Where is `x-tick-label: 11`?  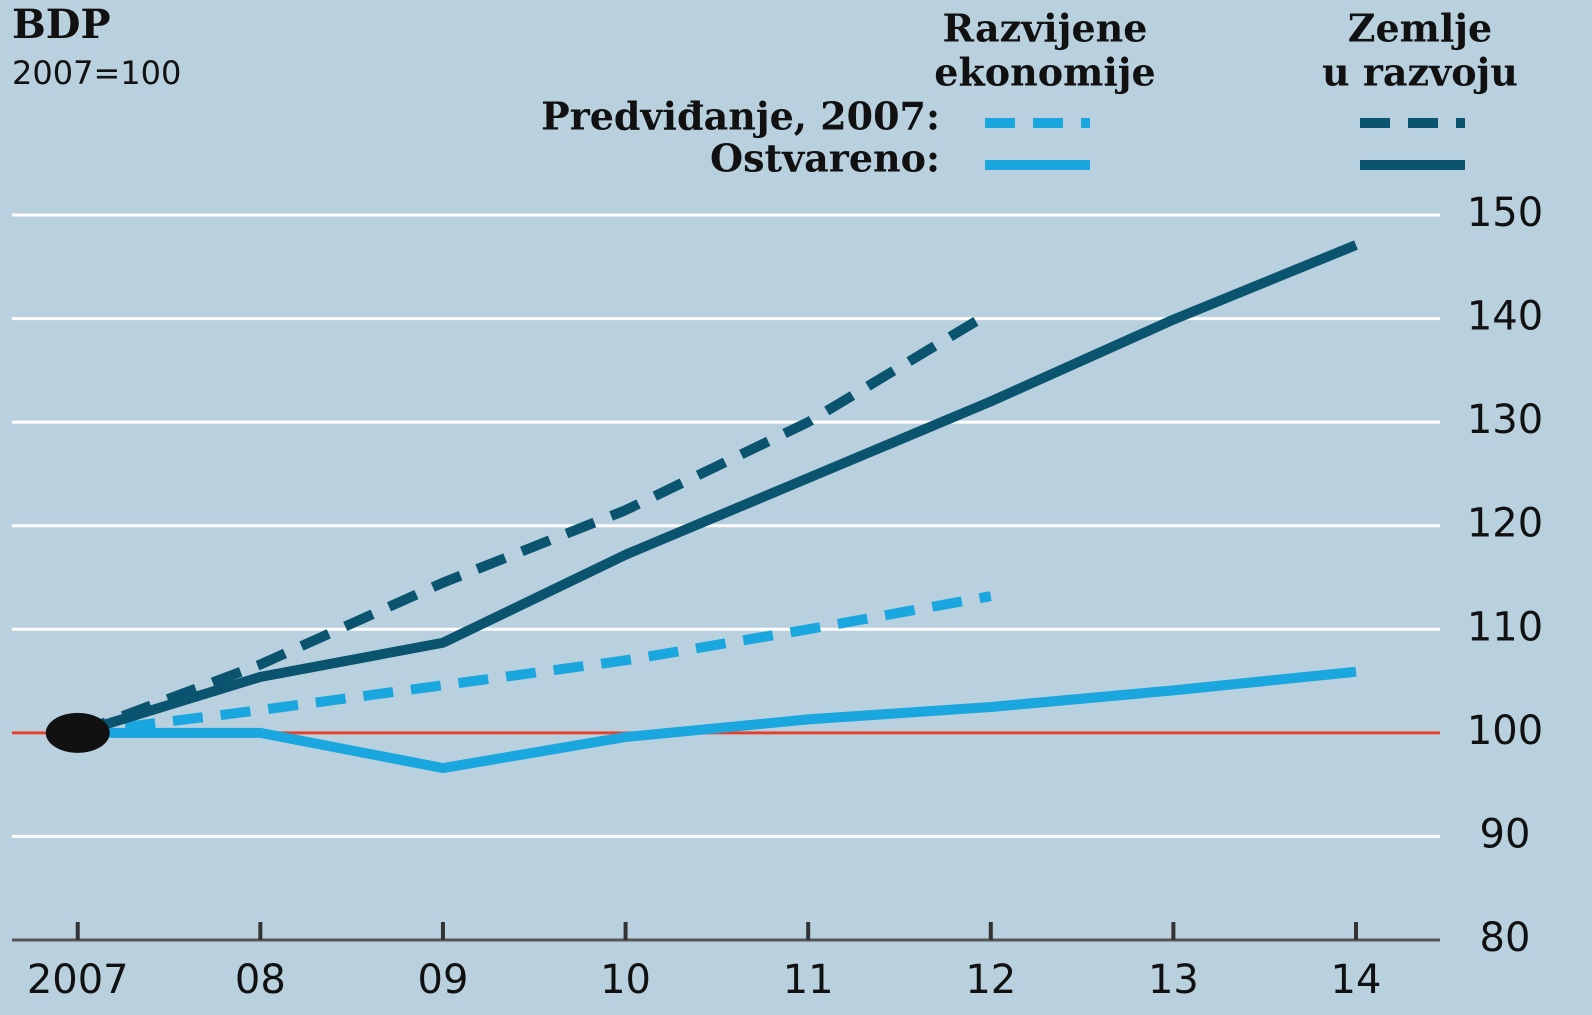
x-tick-label: 11 is located at coordinates (808, 980).